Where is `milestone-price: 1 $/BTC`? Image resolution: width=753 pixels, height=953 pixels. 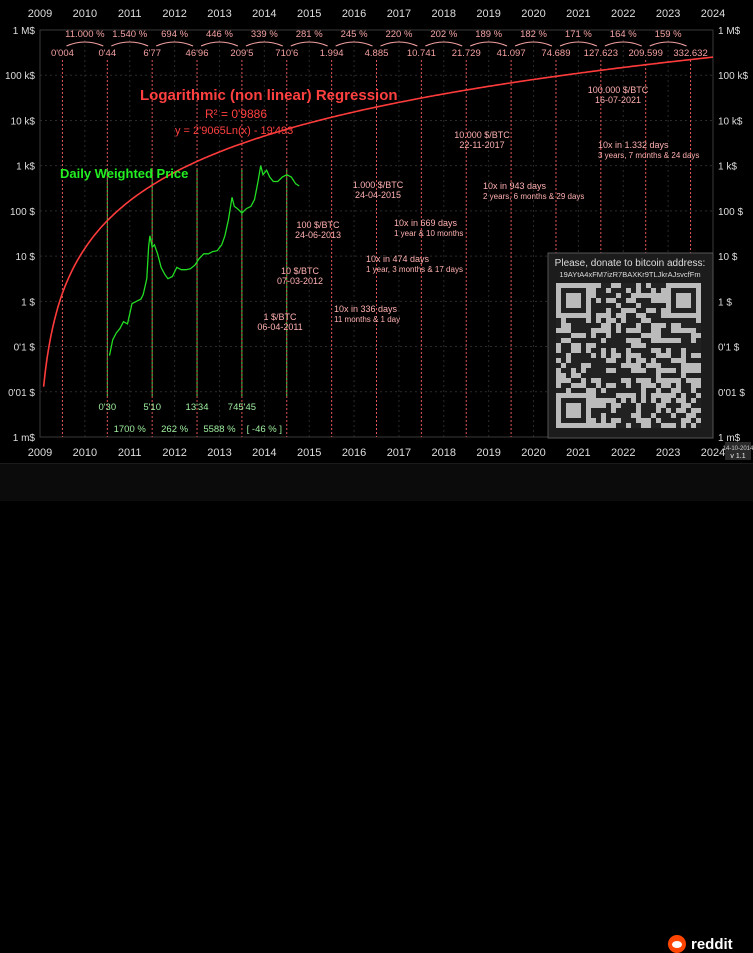
milestone-price: 1 $/BTC is located at coordinates (280, 317).